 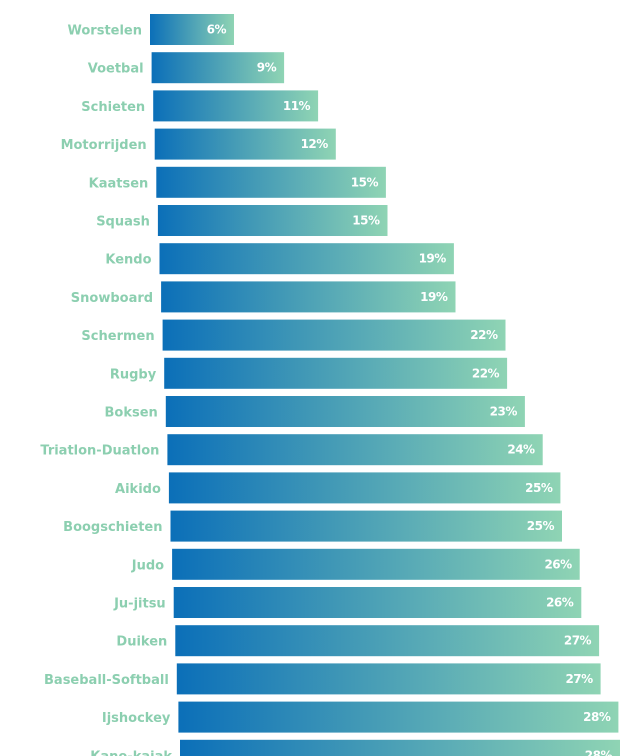 I want to click on category-label: Snowboard, so click(x=112, y=298).